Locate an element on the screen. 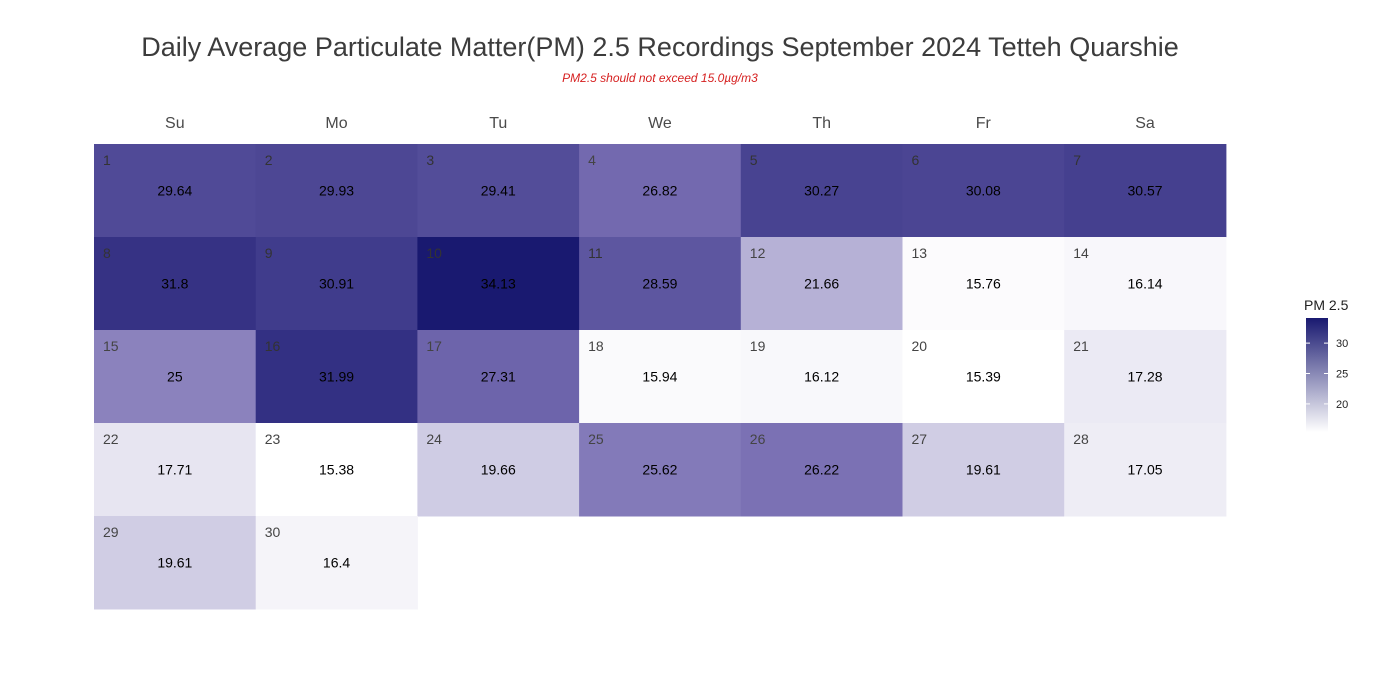 This screenshot has height=680, width=1376. day-value-label: 27.31 is located at coordinates (498, 377).